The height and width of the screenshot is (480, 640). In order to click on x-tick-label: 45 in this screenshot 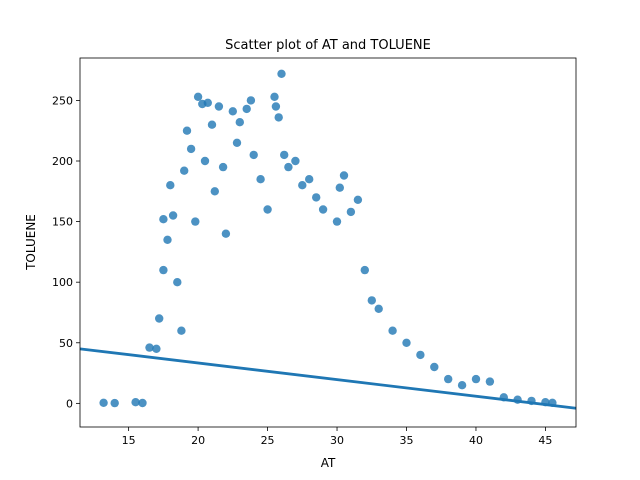, I will do `click(545, 440)`.